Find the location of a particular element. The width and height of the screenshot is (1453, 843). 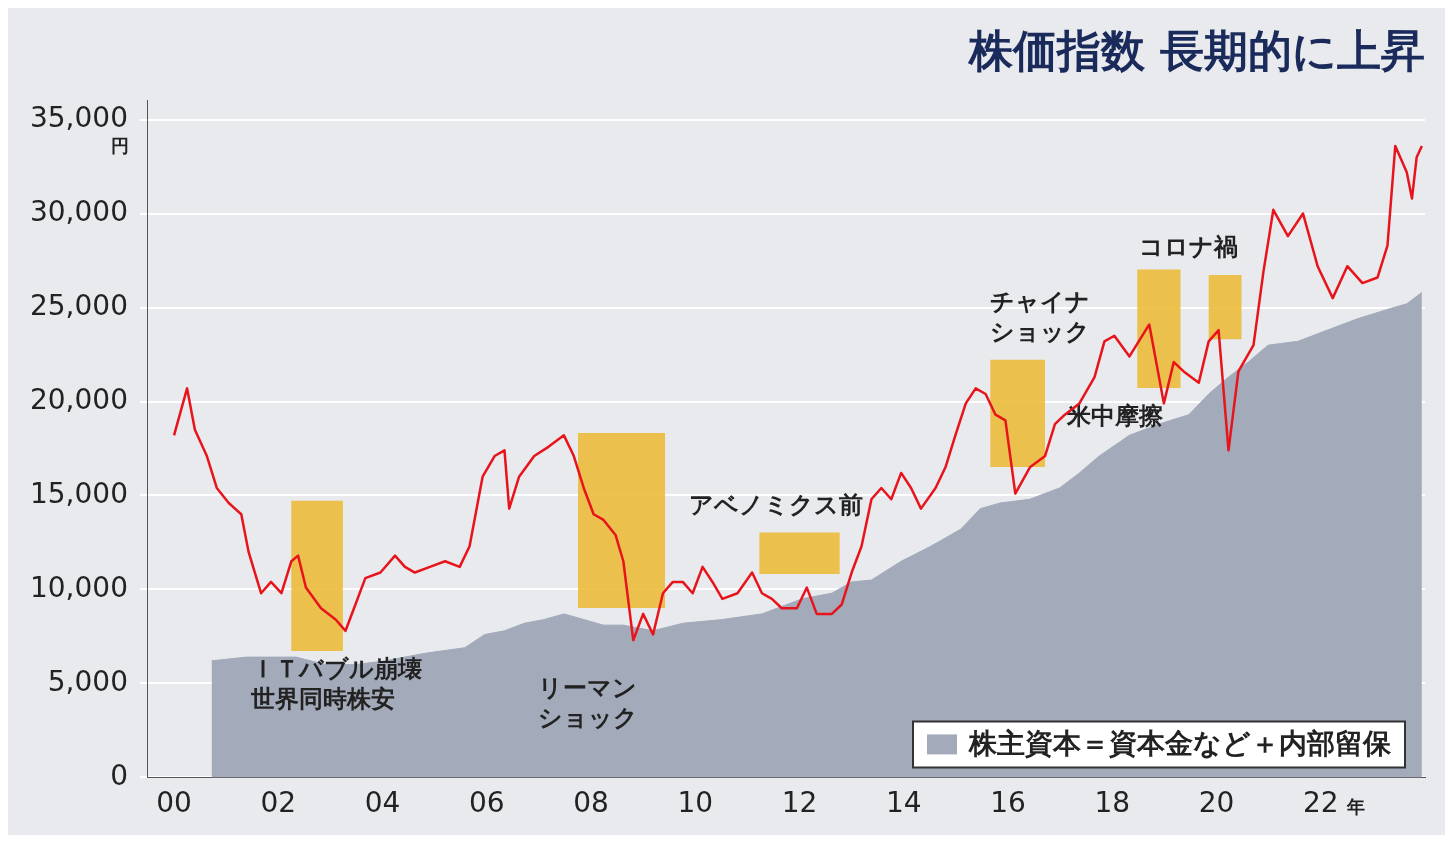

band-label: 米中摩擦 is located at coordinates (1115, 416).